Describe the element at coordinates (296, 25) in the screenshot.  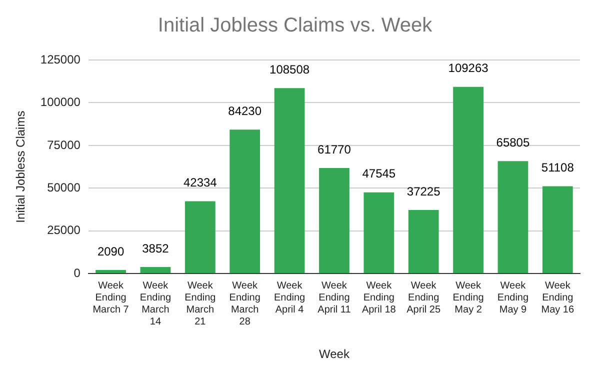
I see `chart-title: Initial Jobless Claims vs. Week` at that location.